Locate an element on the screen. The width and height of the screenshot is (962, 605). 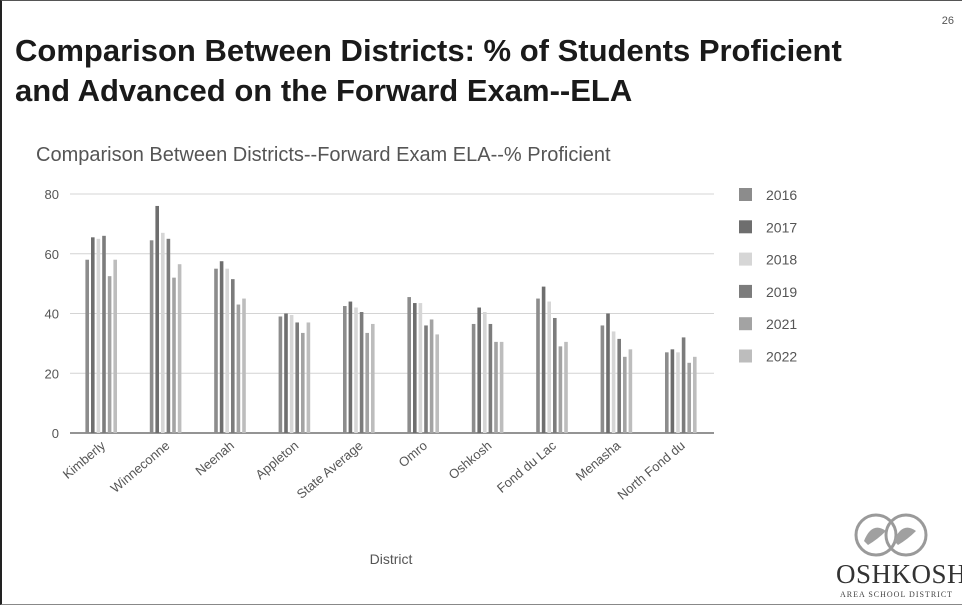
y-tick-label: 0 is located at coordinates (55, 433).